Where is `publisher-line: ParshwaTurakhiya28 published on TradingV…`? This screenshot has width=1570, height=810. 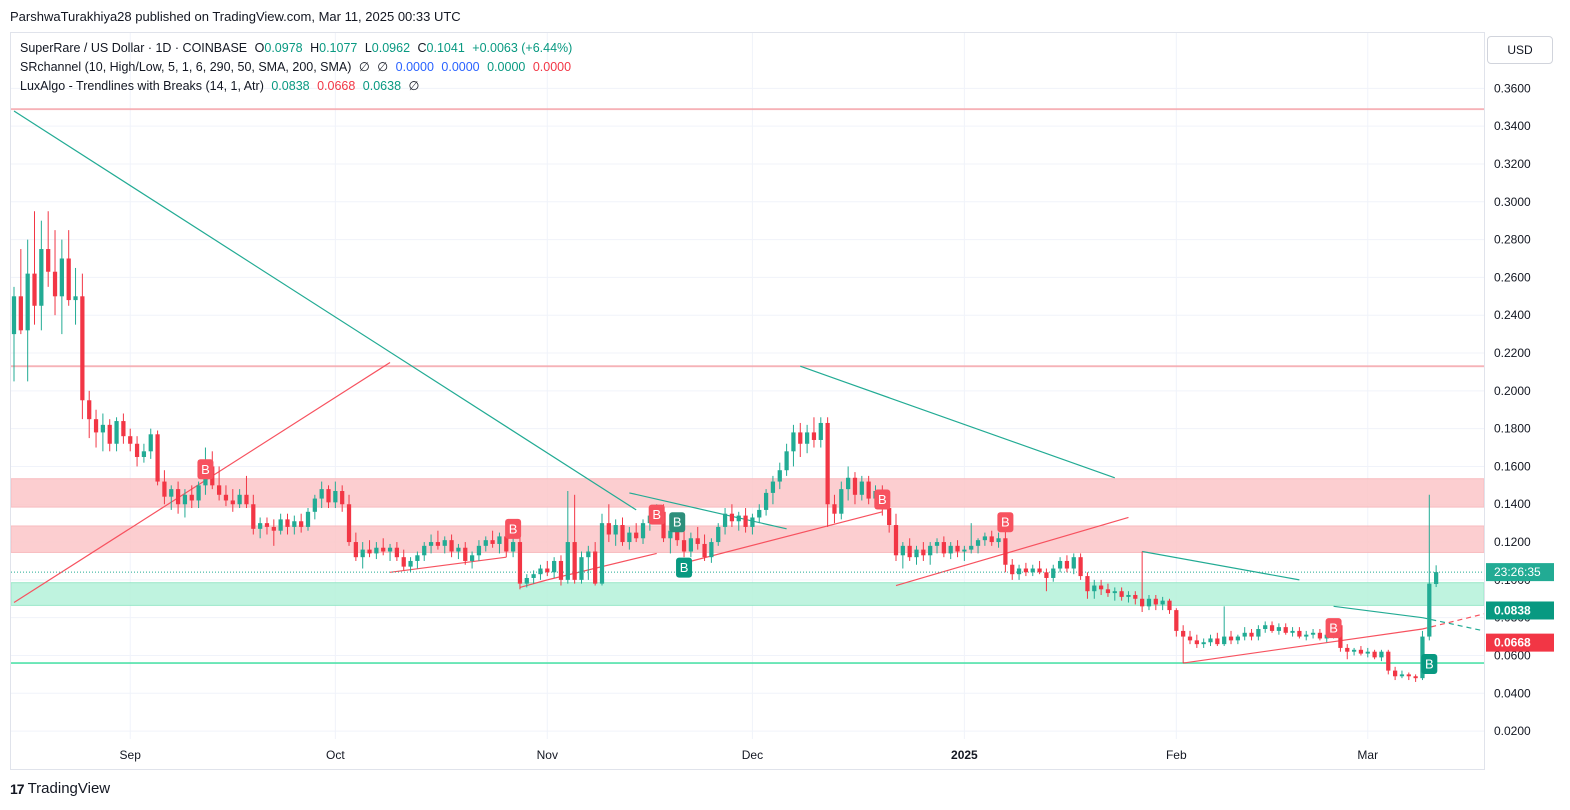 publisher-line: ParshwaTurakhiya28 published on TradingV… is located at coordinates (235, 16).